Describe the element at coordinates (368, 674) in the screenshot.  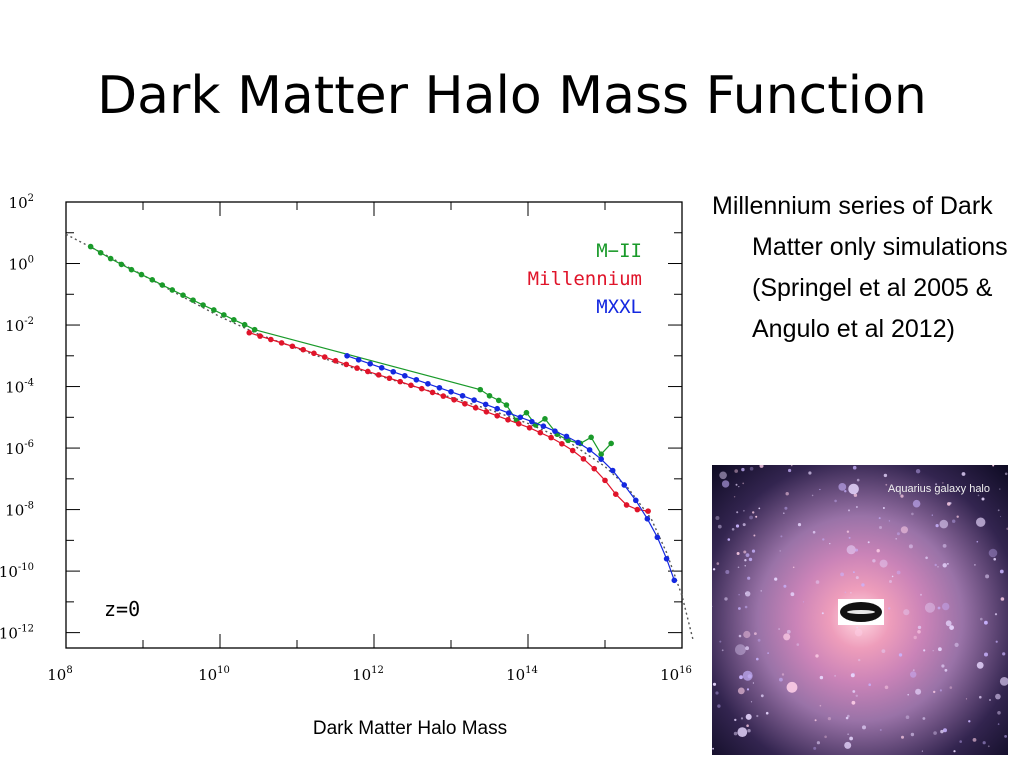
I see `x-tick-label: 1012` at that location.